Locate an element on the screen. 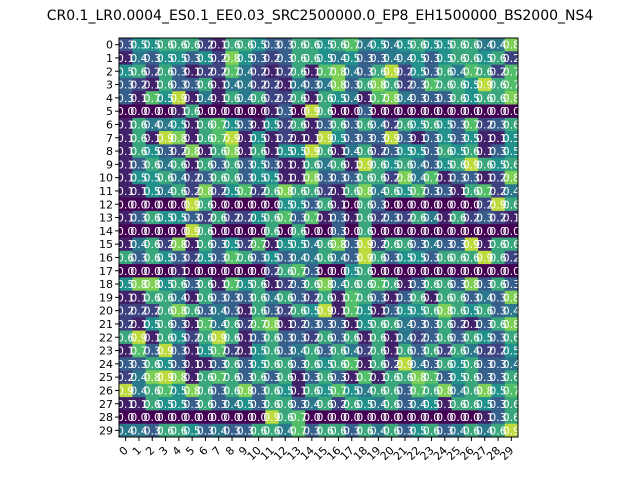 The width and height of the screenshot is (640, 480). cell-value-label: 0.9 is located at coordinates (512, 430).